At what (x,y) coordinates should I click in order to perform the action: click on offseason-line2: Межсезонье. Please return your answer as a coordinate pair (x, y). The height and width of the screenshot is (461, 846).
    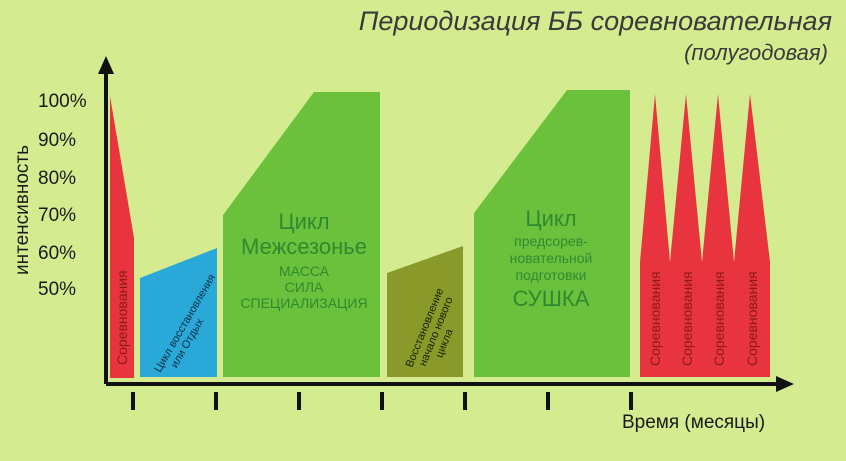
    Looking at the image, I should click on (304, 246).